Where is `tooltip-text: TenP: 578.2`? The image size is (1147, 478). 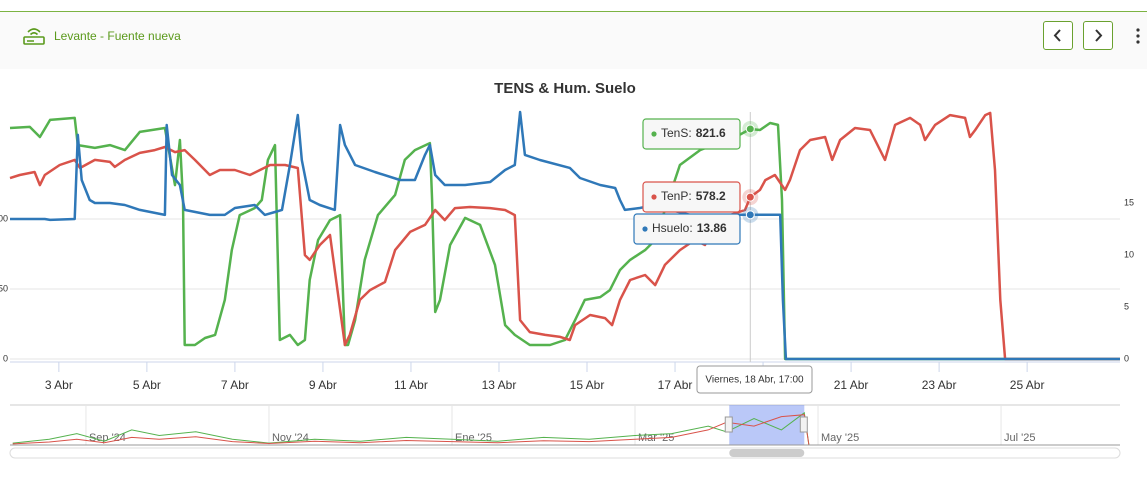
tooltip-text: TenP: 578.2 is located at coordinates (693, 196).